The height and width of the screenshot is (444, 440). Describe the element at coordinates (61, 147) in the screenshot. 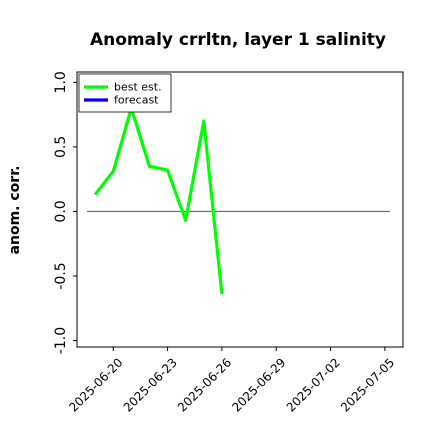

I see `y-tick-label: 0.5` at that location.